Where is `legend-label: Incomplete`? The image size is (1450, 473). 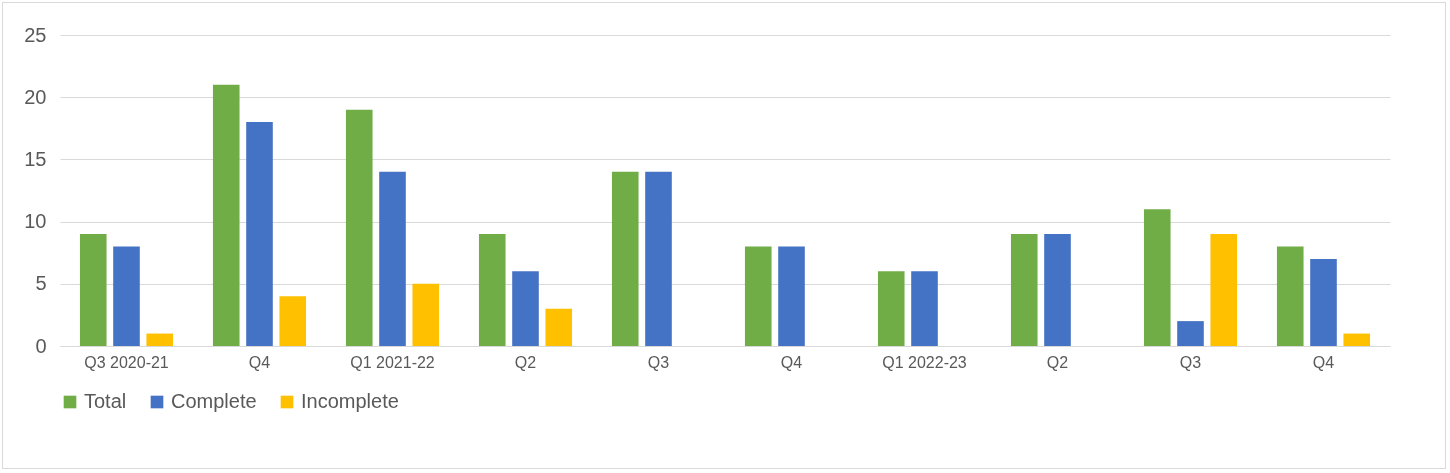
legend-label: Incomplete is located at coordinates (350, 401).